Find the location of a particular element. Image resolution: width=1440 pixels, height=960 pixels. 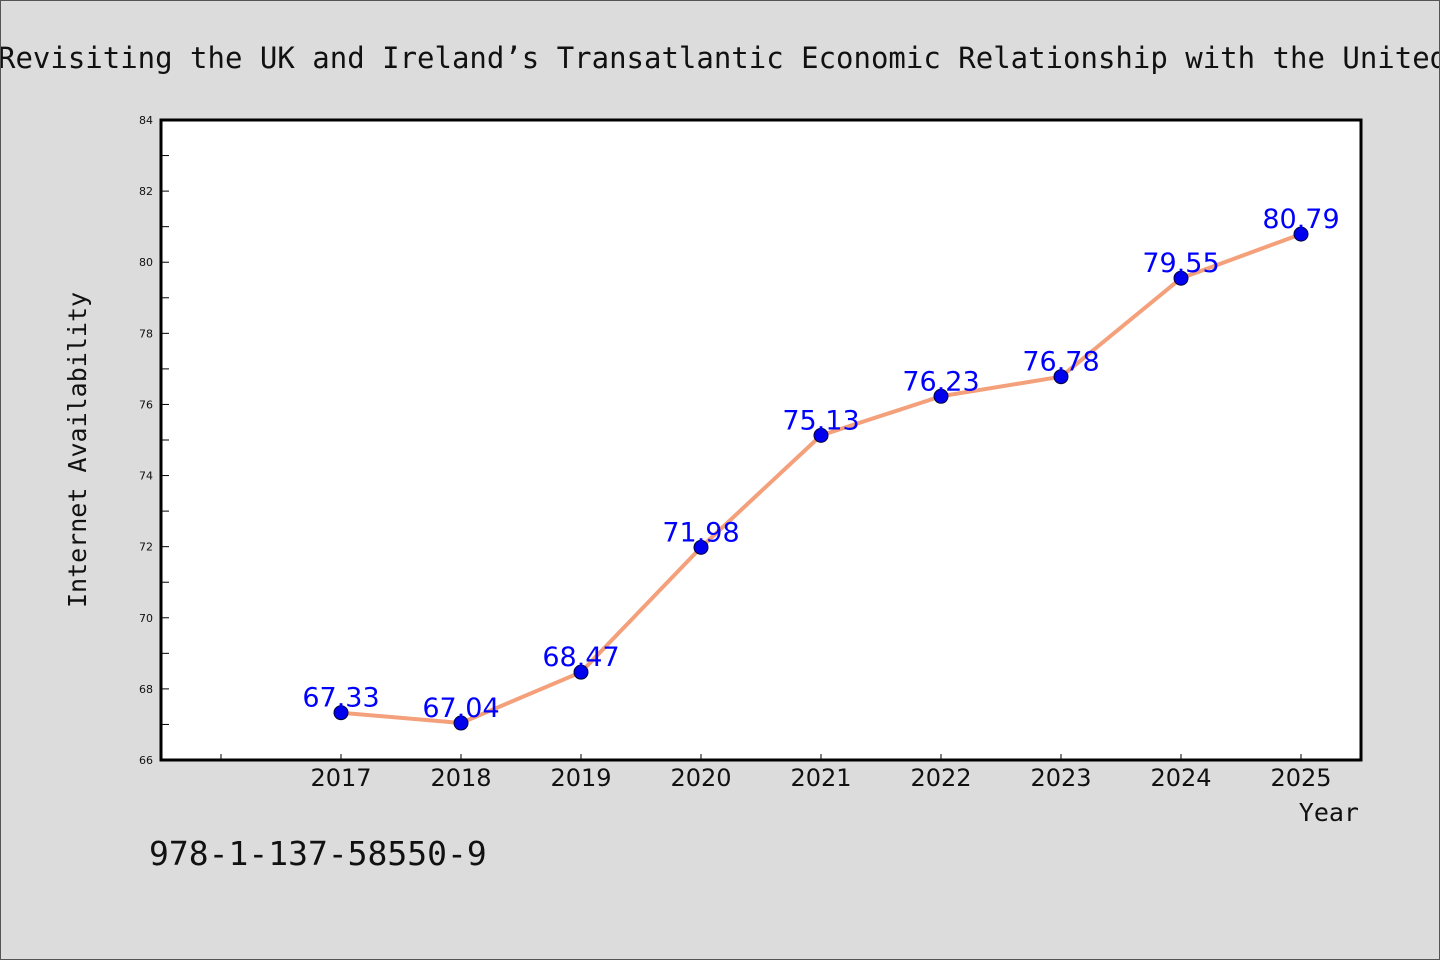

x-tick-label: 2021 is located at coordinates (820, 778).